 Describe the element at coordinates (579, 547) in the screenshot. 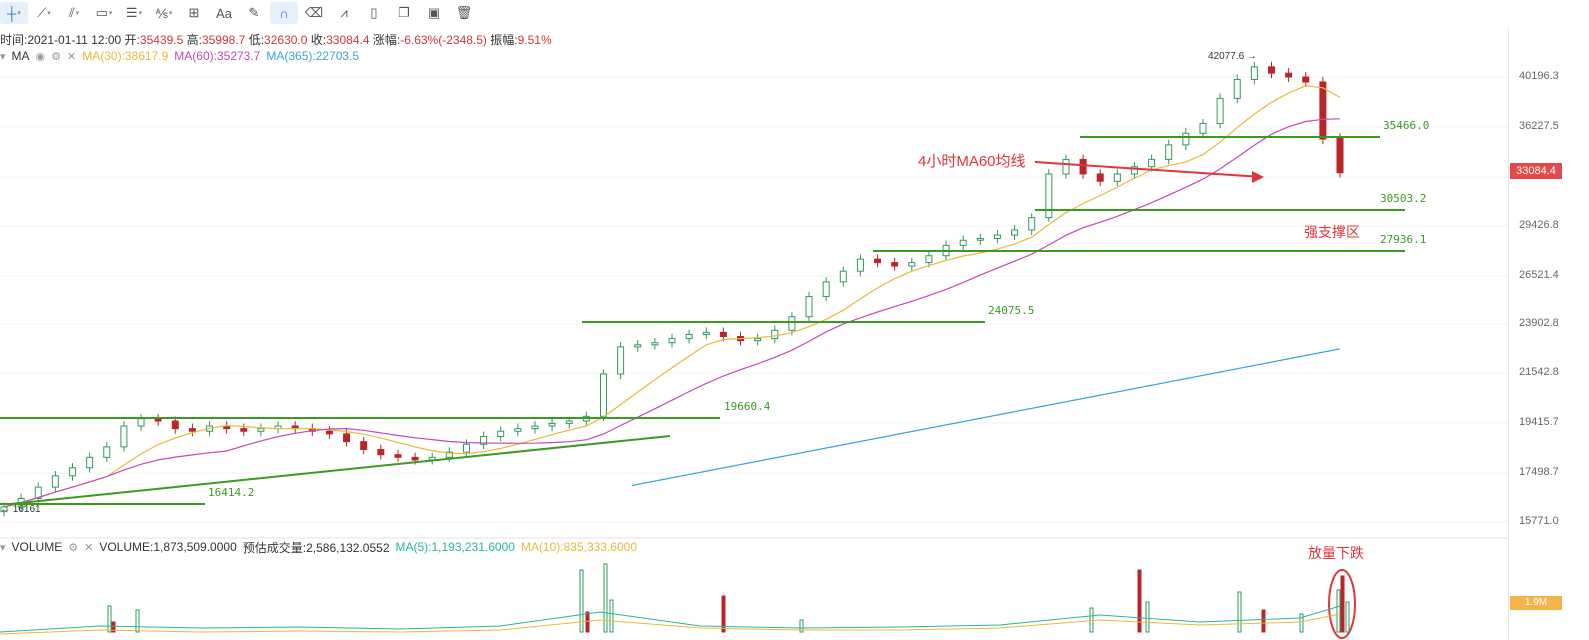

I see `volume-ma10: MA(10):835,333.6000` at that location.